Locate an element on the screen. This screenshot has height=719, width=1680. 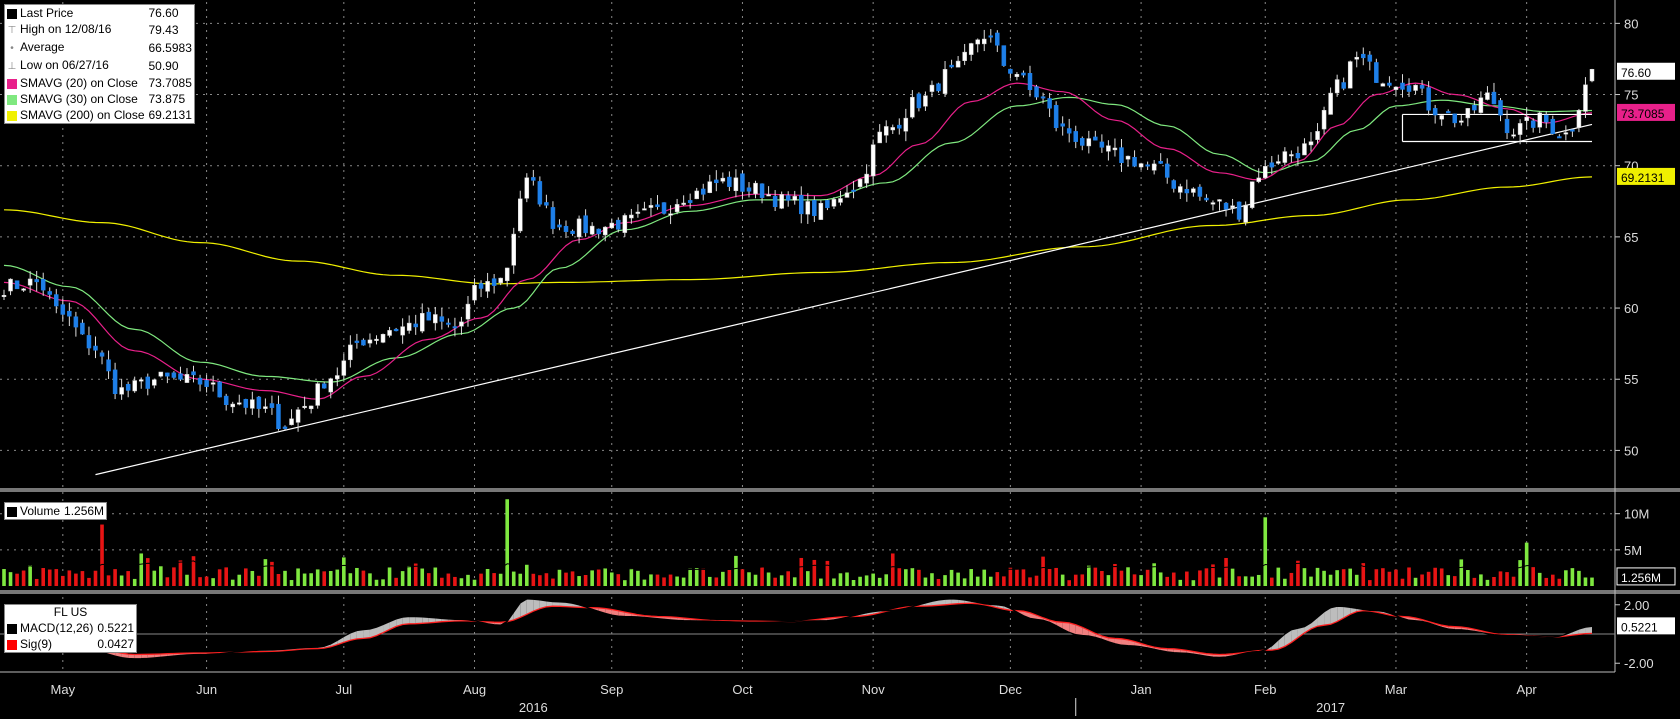
legend-value: 76.60 is located at coordinates (163, 13).